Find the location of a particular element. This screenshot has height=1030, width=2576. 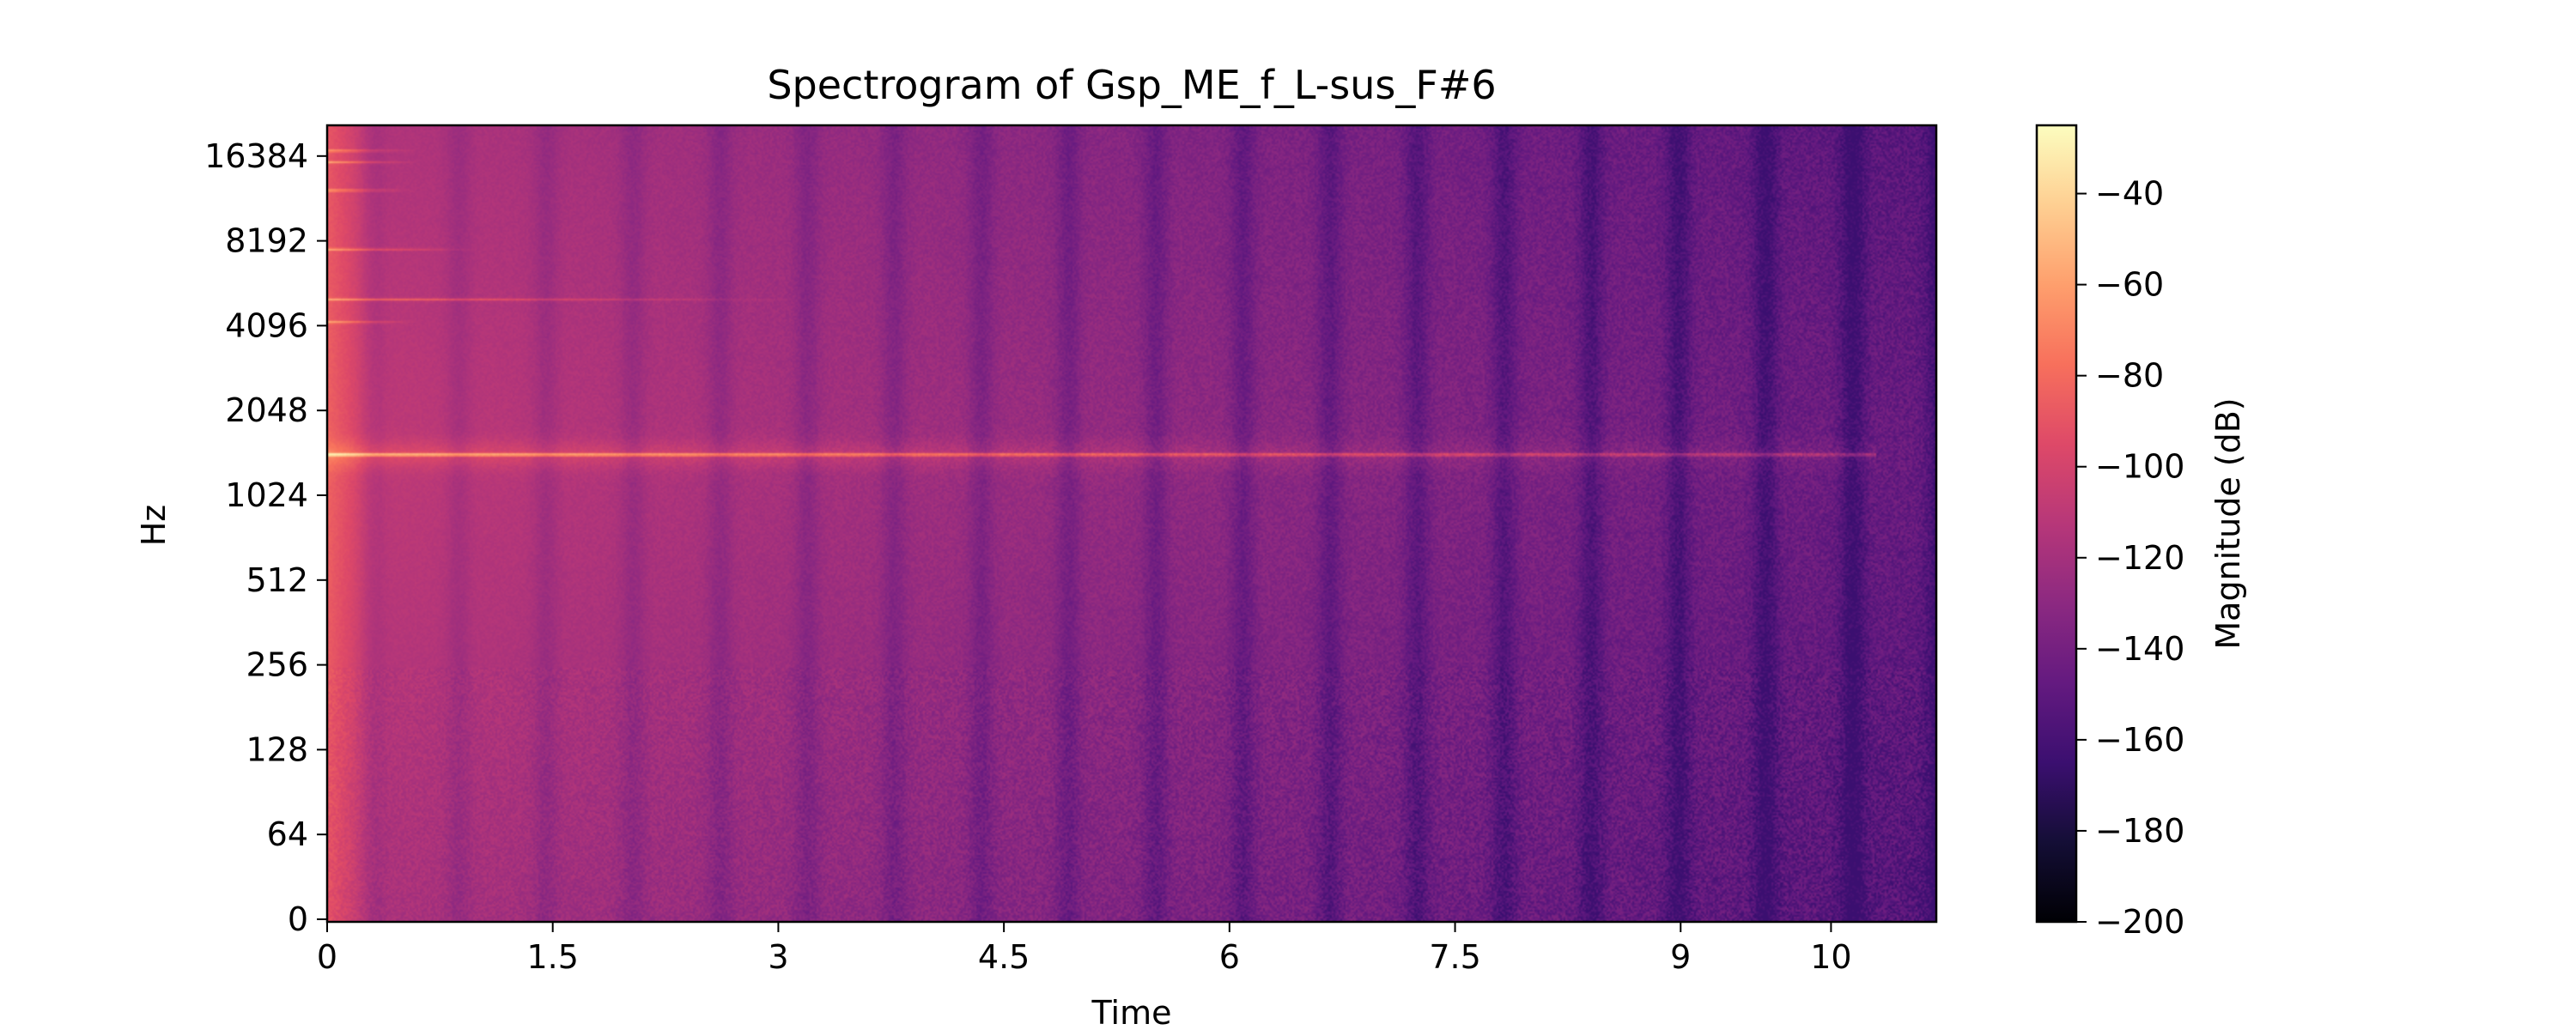

colorbar-ticks: −40 −60 −80 −100 −120 −140 −160 −180 −200 is located at coordinates (2130, 558).